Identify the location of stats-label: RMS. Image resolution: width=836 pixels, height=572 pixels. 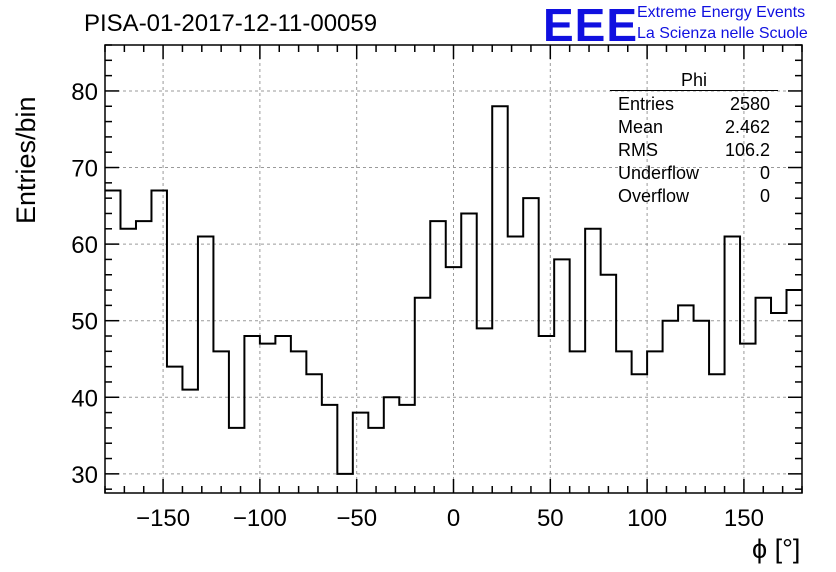
(638, 150).